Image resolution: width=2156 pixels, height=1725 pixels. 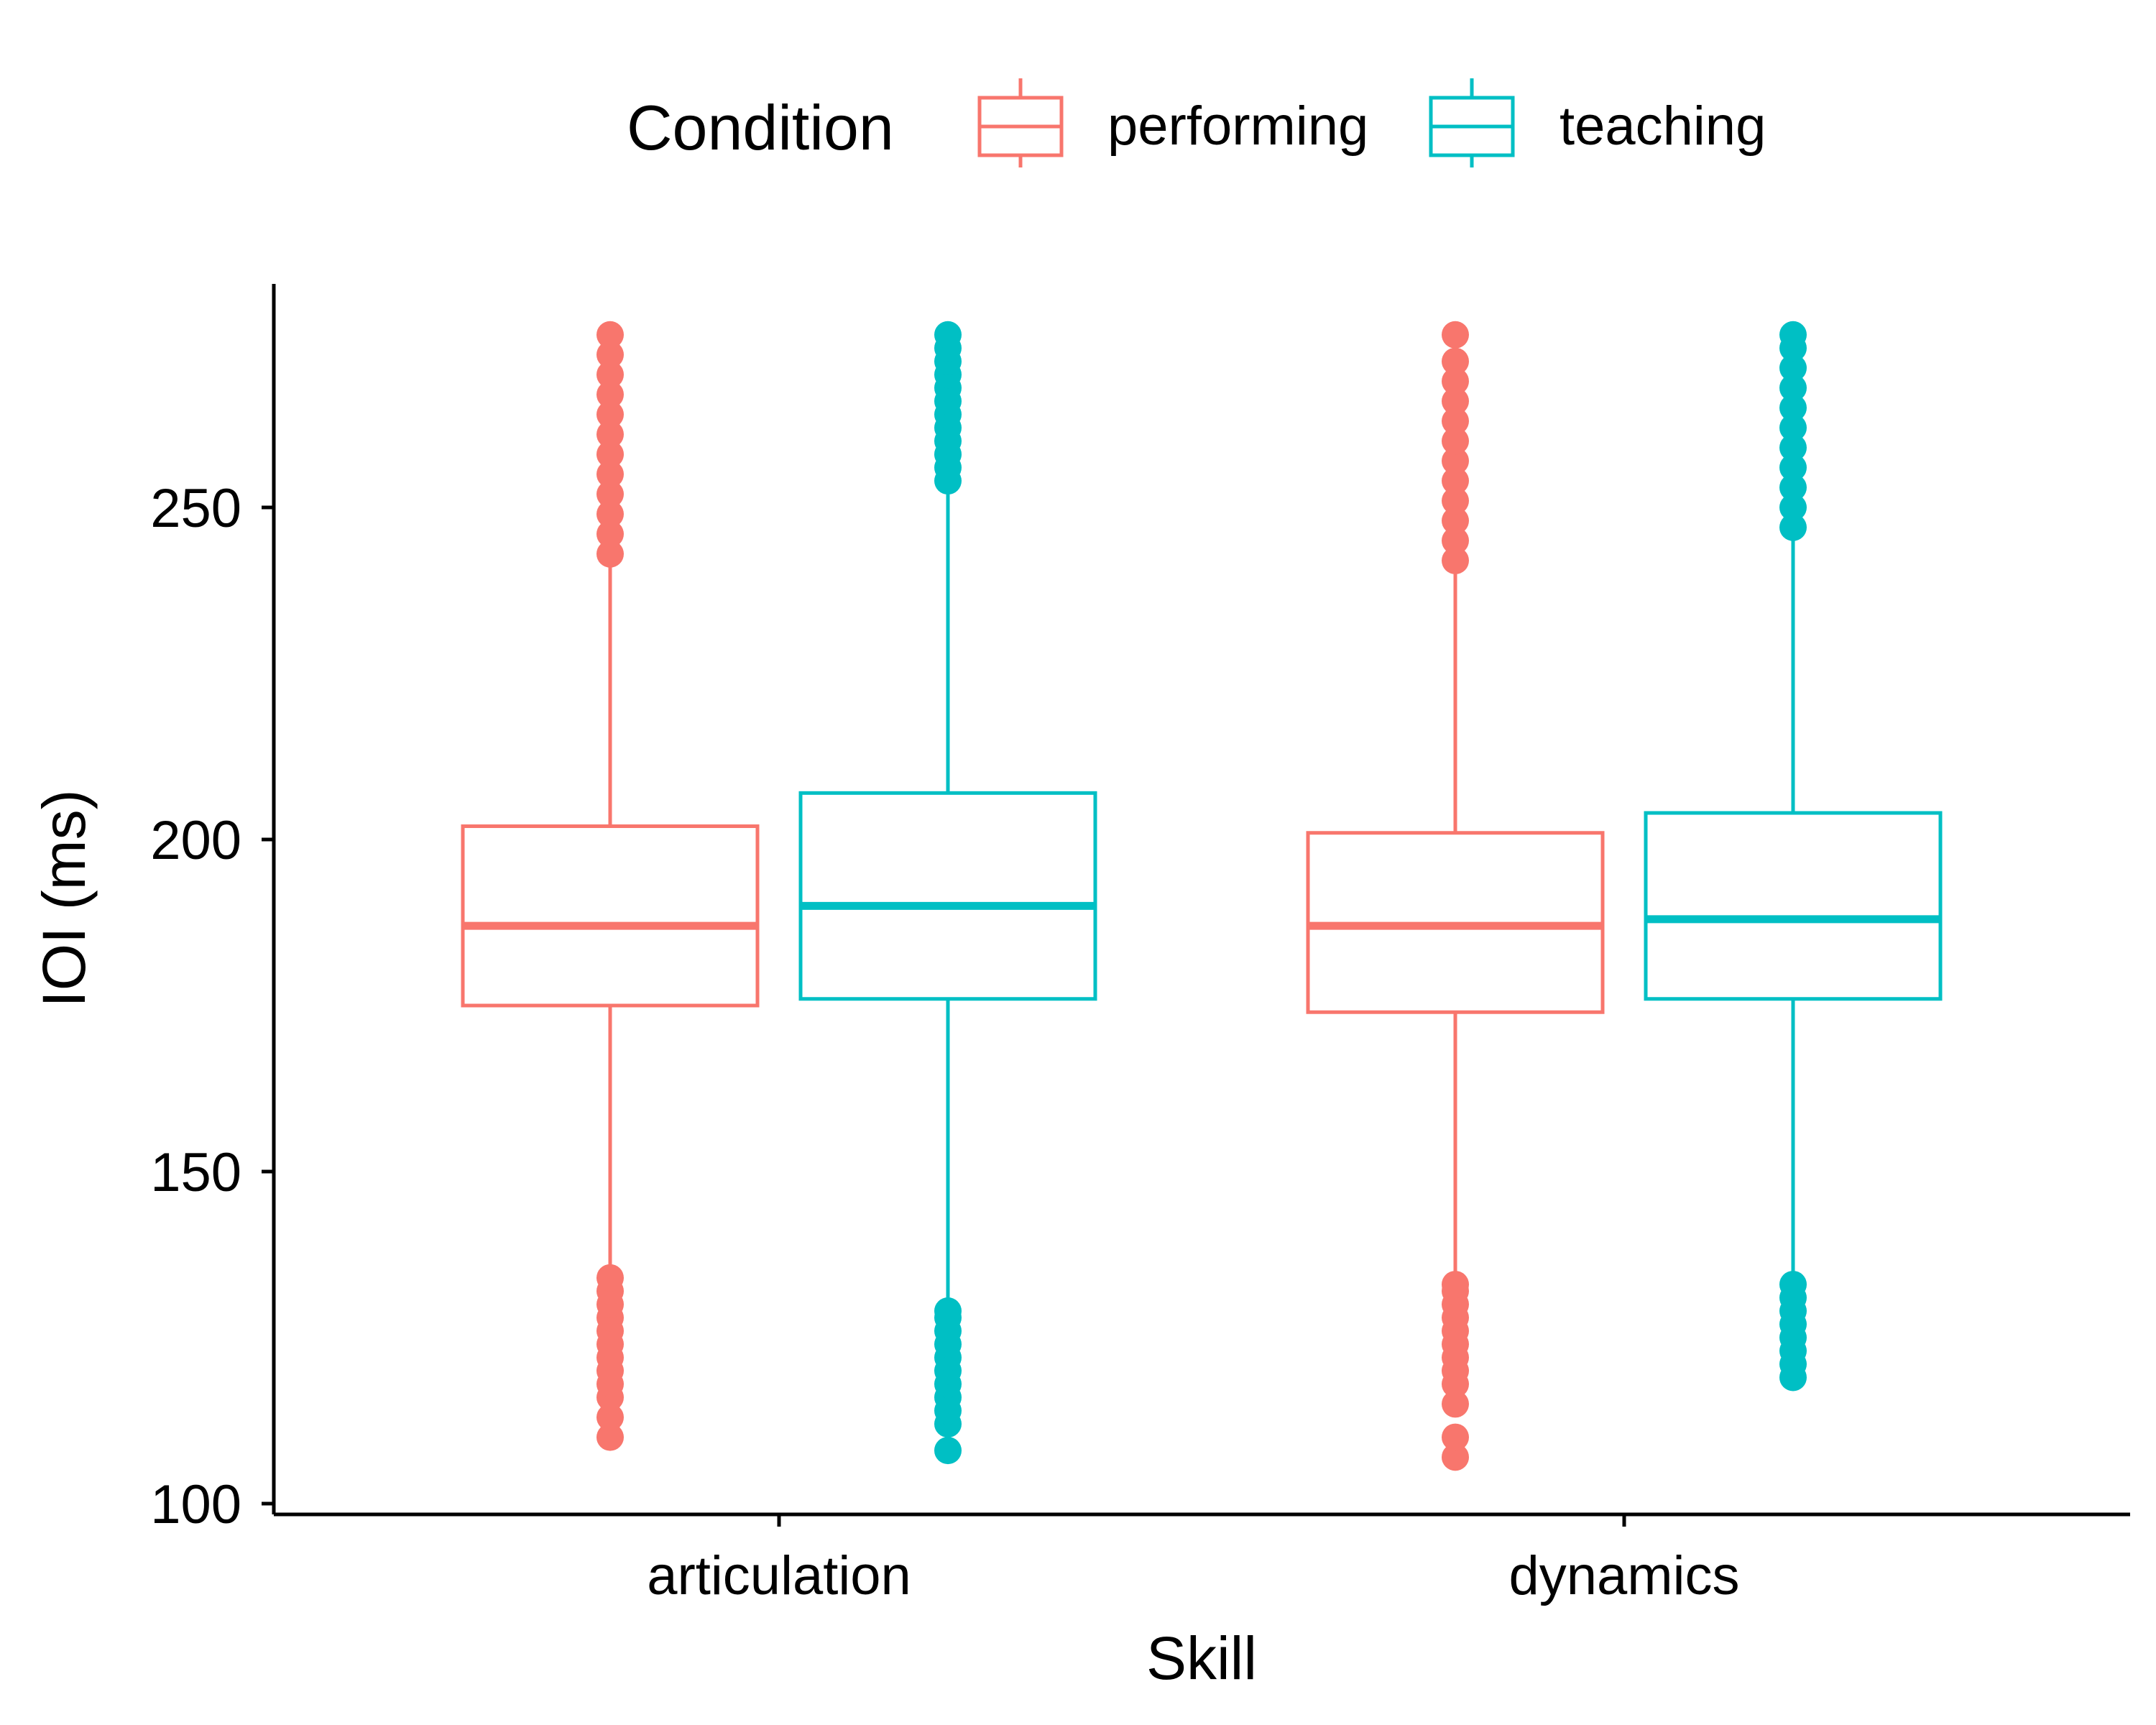 What do you see at coordinates (1455, 896) in the screenshot?
I see `box-performing-dynamics` at bounding box center [1455, 896].